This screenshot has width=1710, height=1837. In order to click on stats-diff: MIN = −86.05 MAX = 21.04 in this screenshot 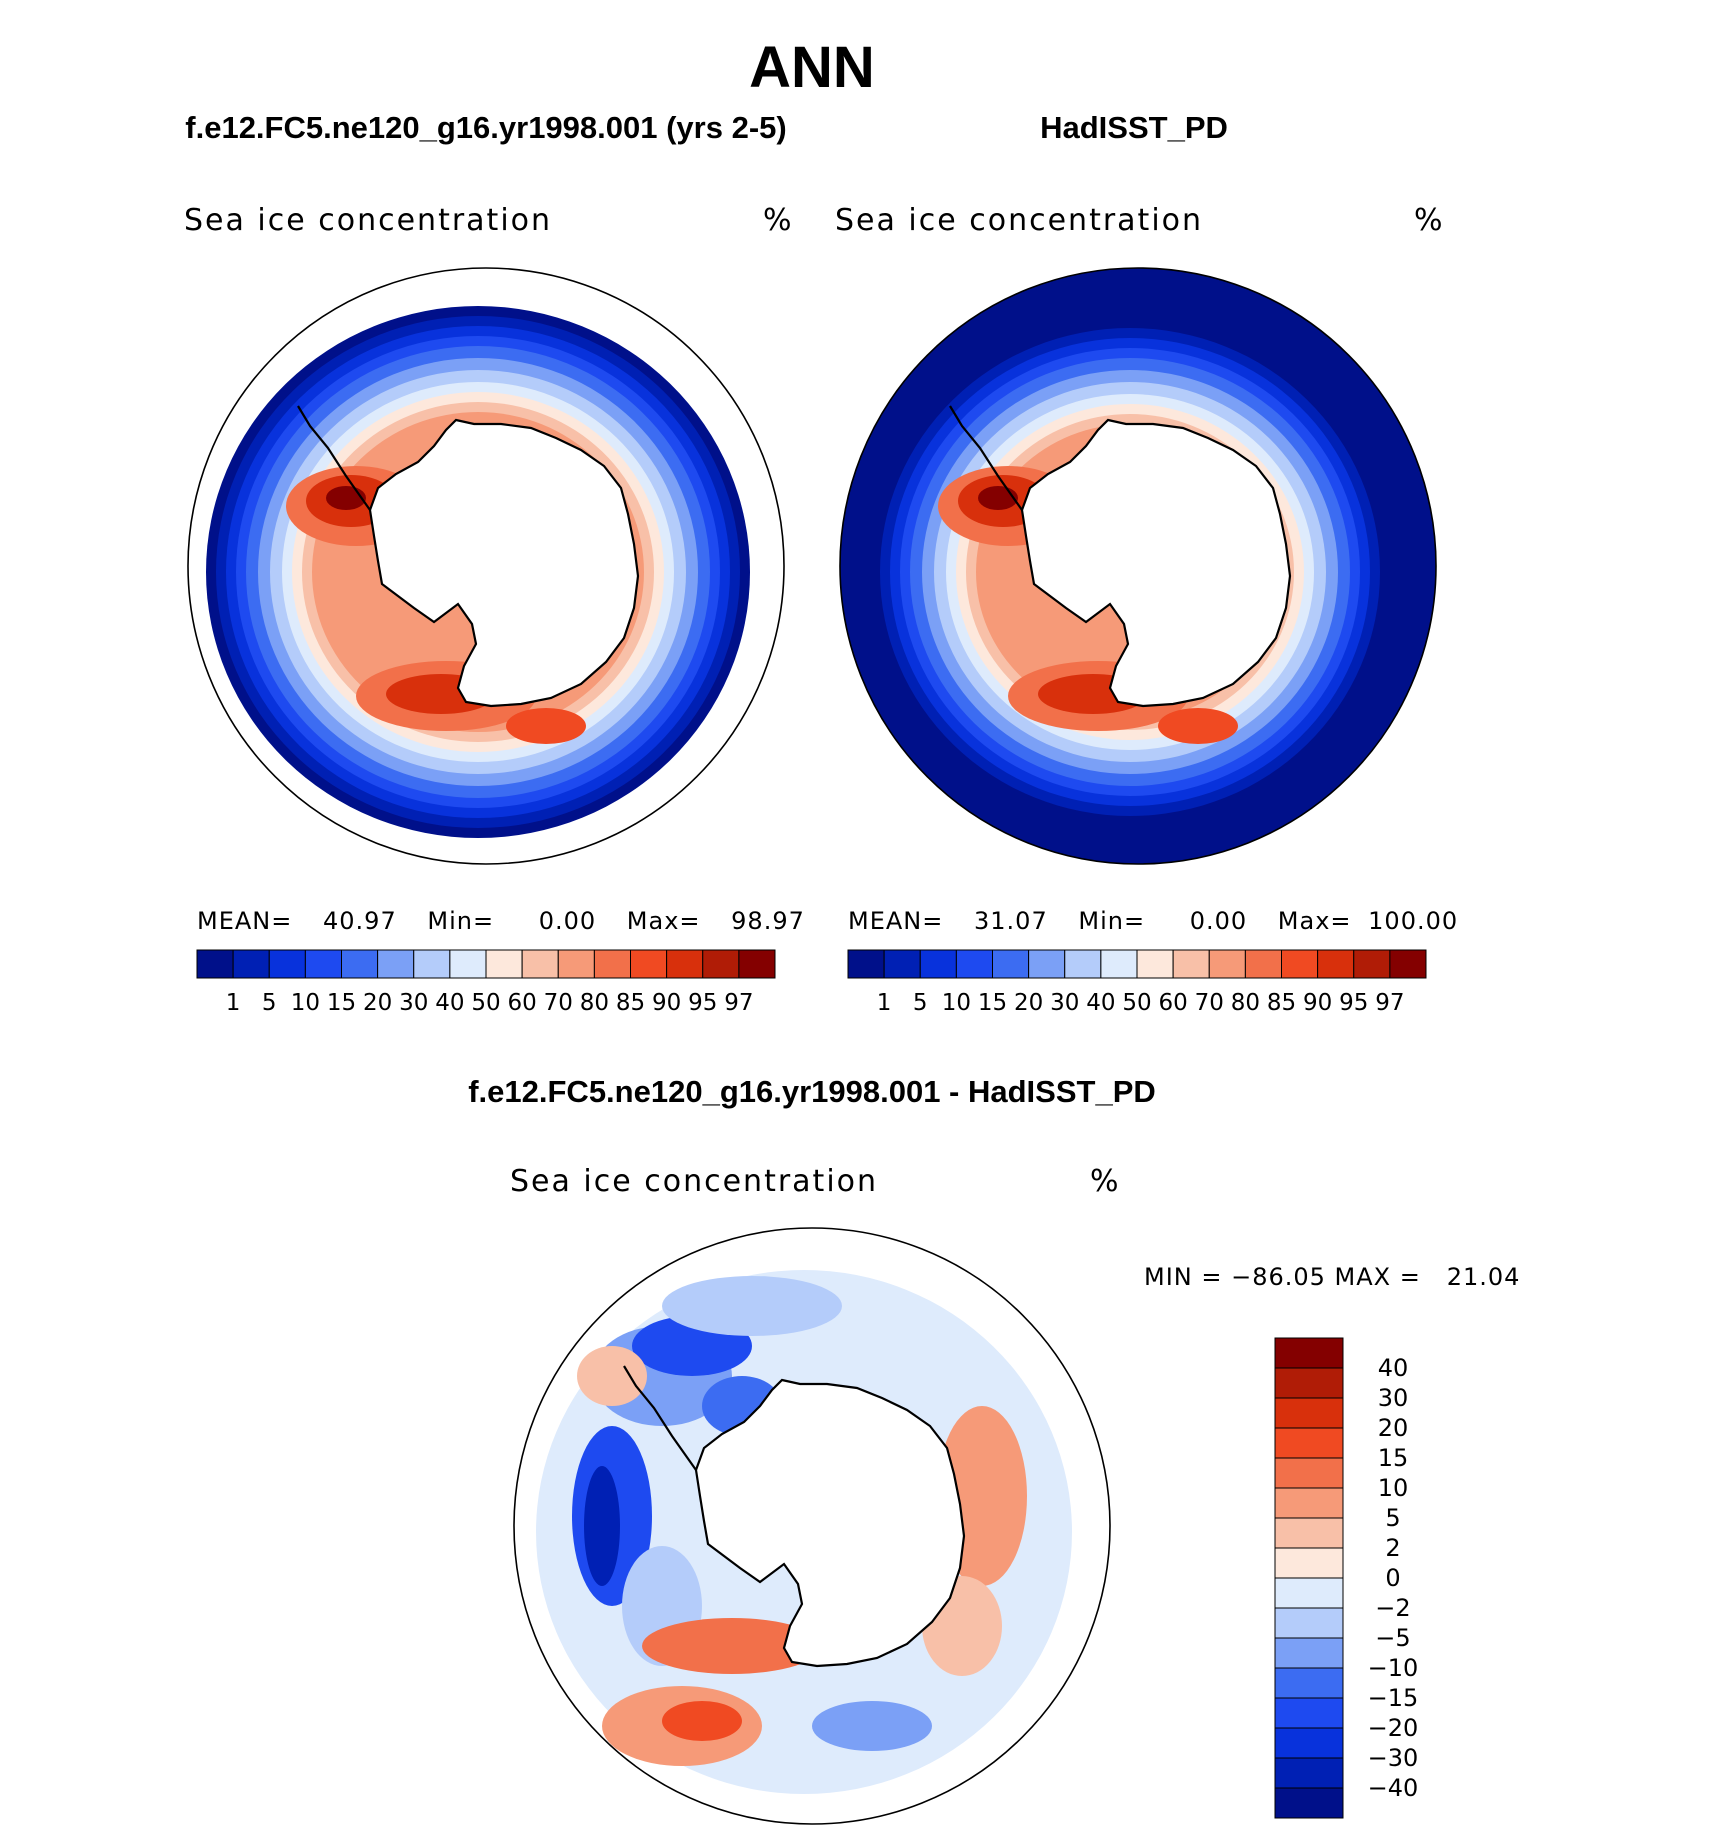, I will do `click(1332, 1277)`.